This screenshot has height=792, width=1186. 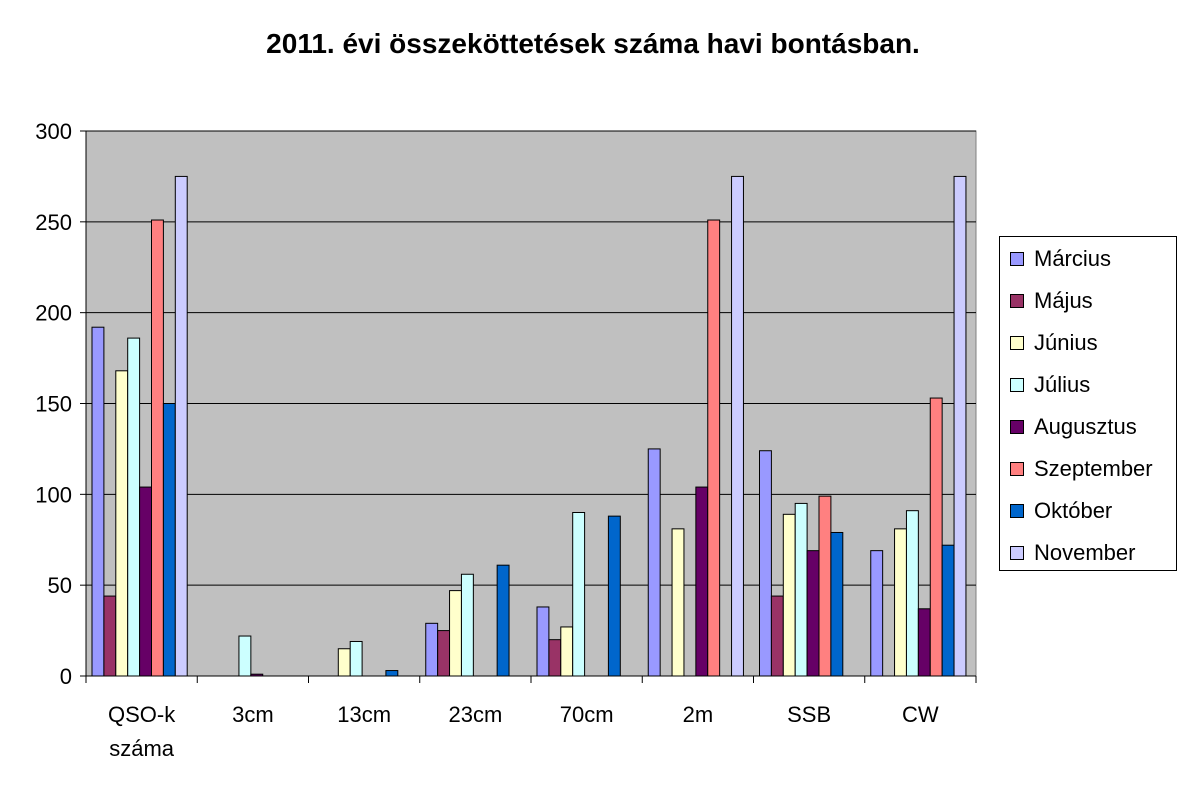 What do you see at coordinates (1062, 384) in the screenshot?
I see `legend-label: Július` at bounding box center [1062, 384].